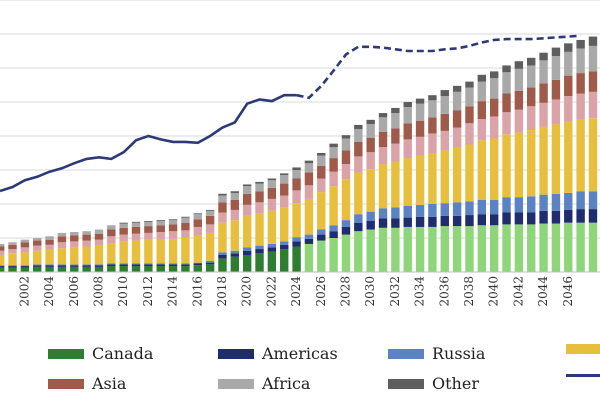 Image resolution: width=600 pixels, height=403 pixels. I want to click on bar-americas-2004, so click(49, 266).